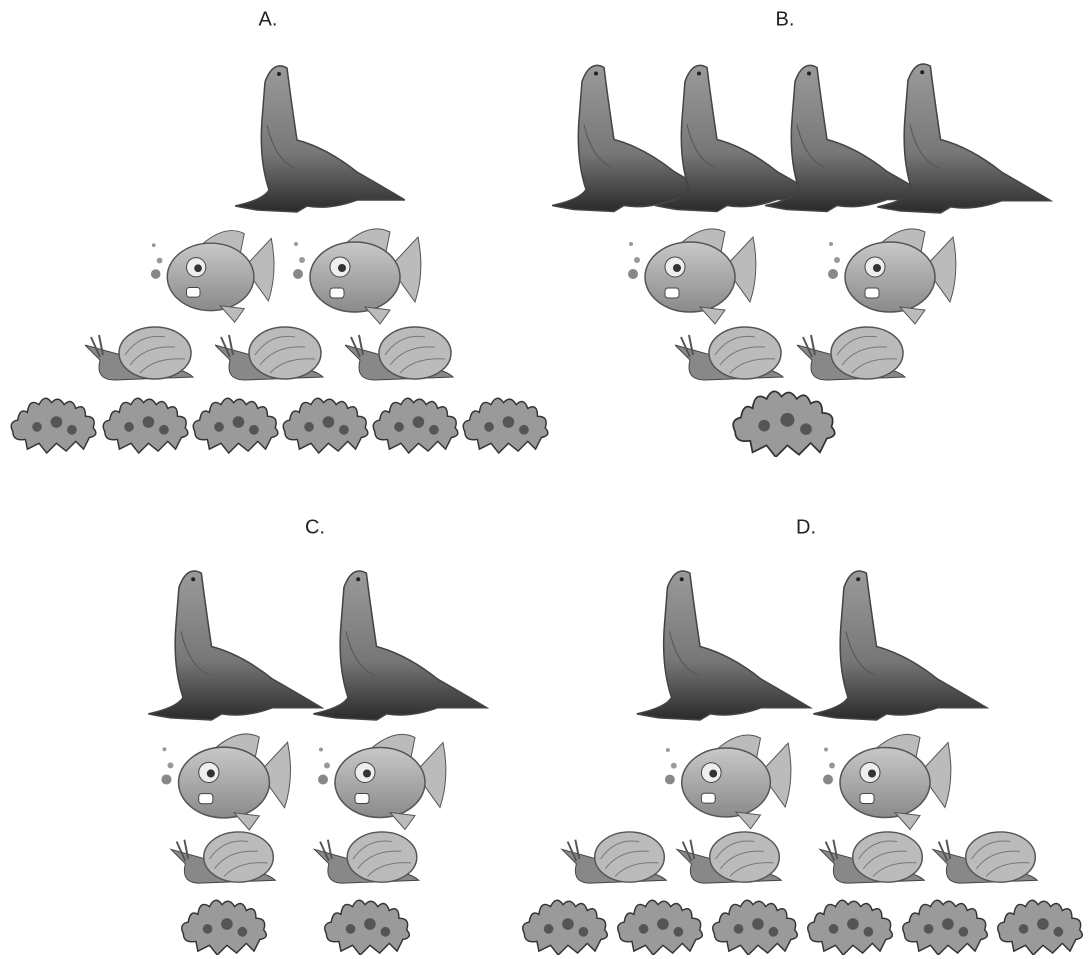 This screenshot has width=1091, height=959. Describe the element at coordinates (268, 19) in the screenshot. I see `panel-label: A.` at that location.